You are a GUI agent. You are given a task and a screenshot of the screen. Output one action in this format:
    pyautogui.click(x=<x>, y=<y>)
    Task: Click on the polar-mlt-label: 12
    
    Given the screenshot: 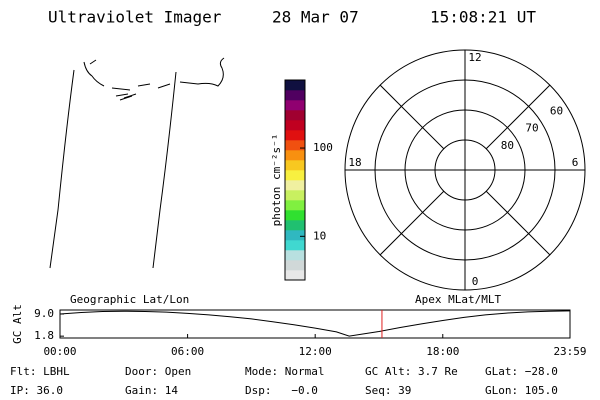 What is the action you would take?
    pyautogui.click(x=474, y=57)
    